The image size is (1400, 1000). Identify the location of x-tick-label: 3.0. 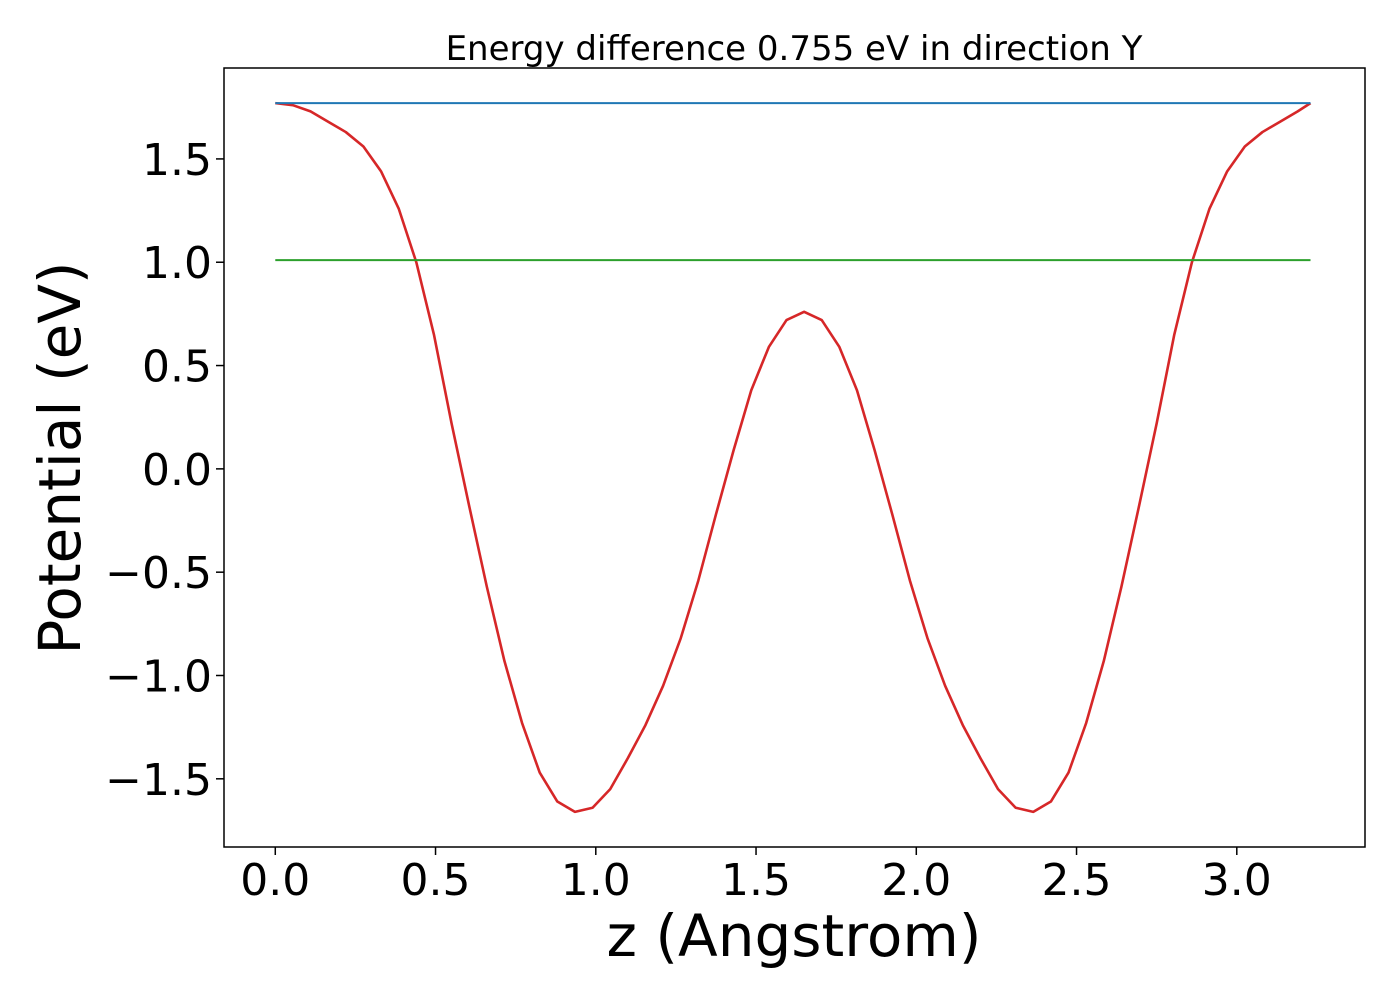
(1237, 880).